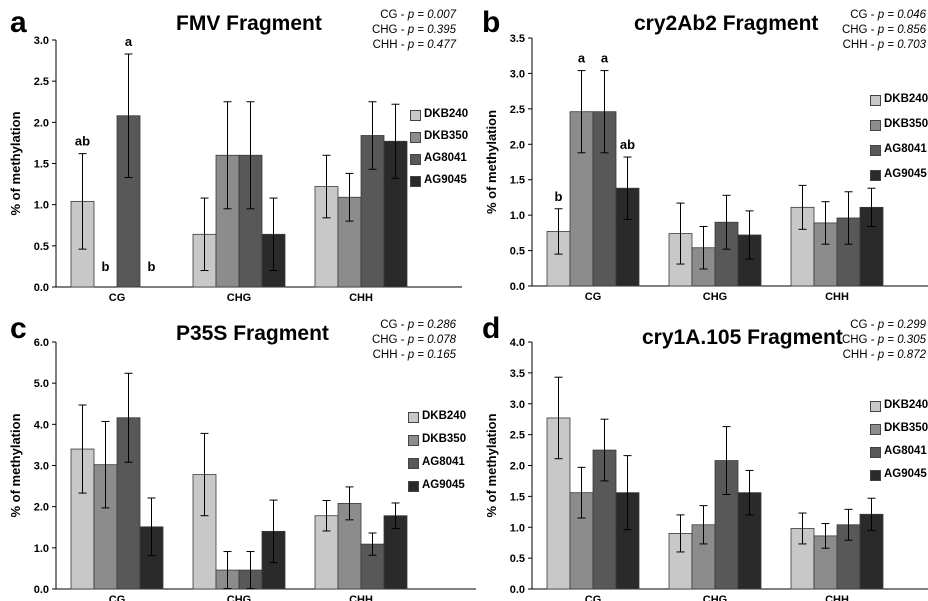  Describe the element at coordinates (431, 340) in the screenshot. I see `p-value: p = 0.078` at that location.